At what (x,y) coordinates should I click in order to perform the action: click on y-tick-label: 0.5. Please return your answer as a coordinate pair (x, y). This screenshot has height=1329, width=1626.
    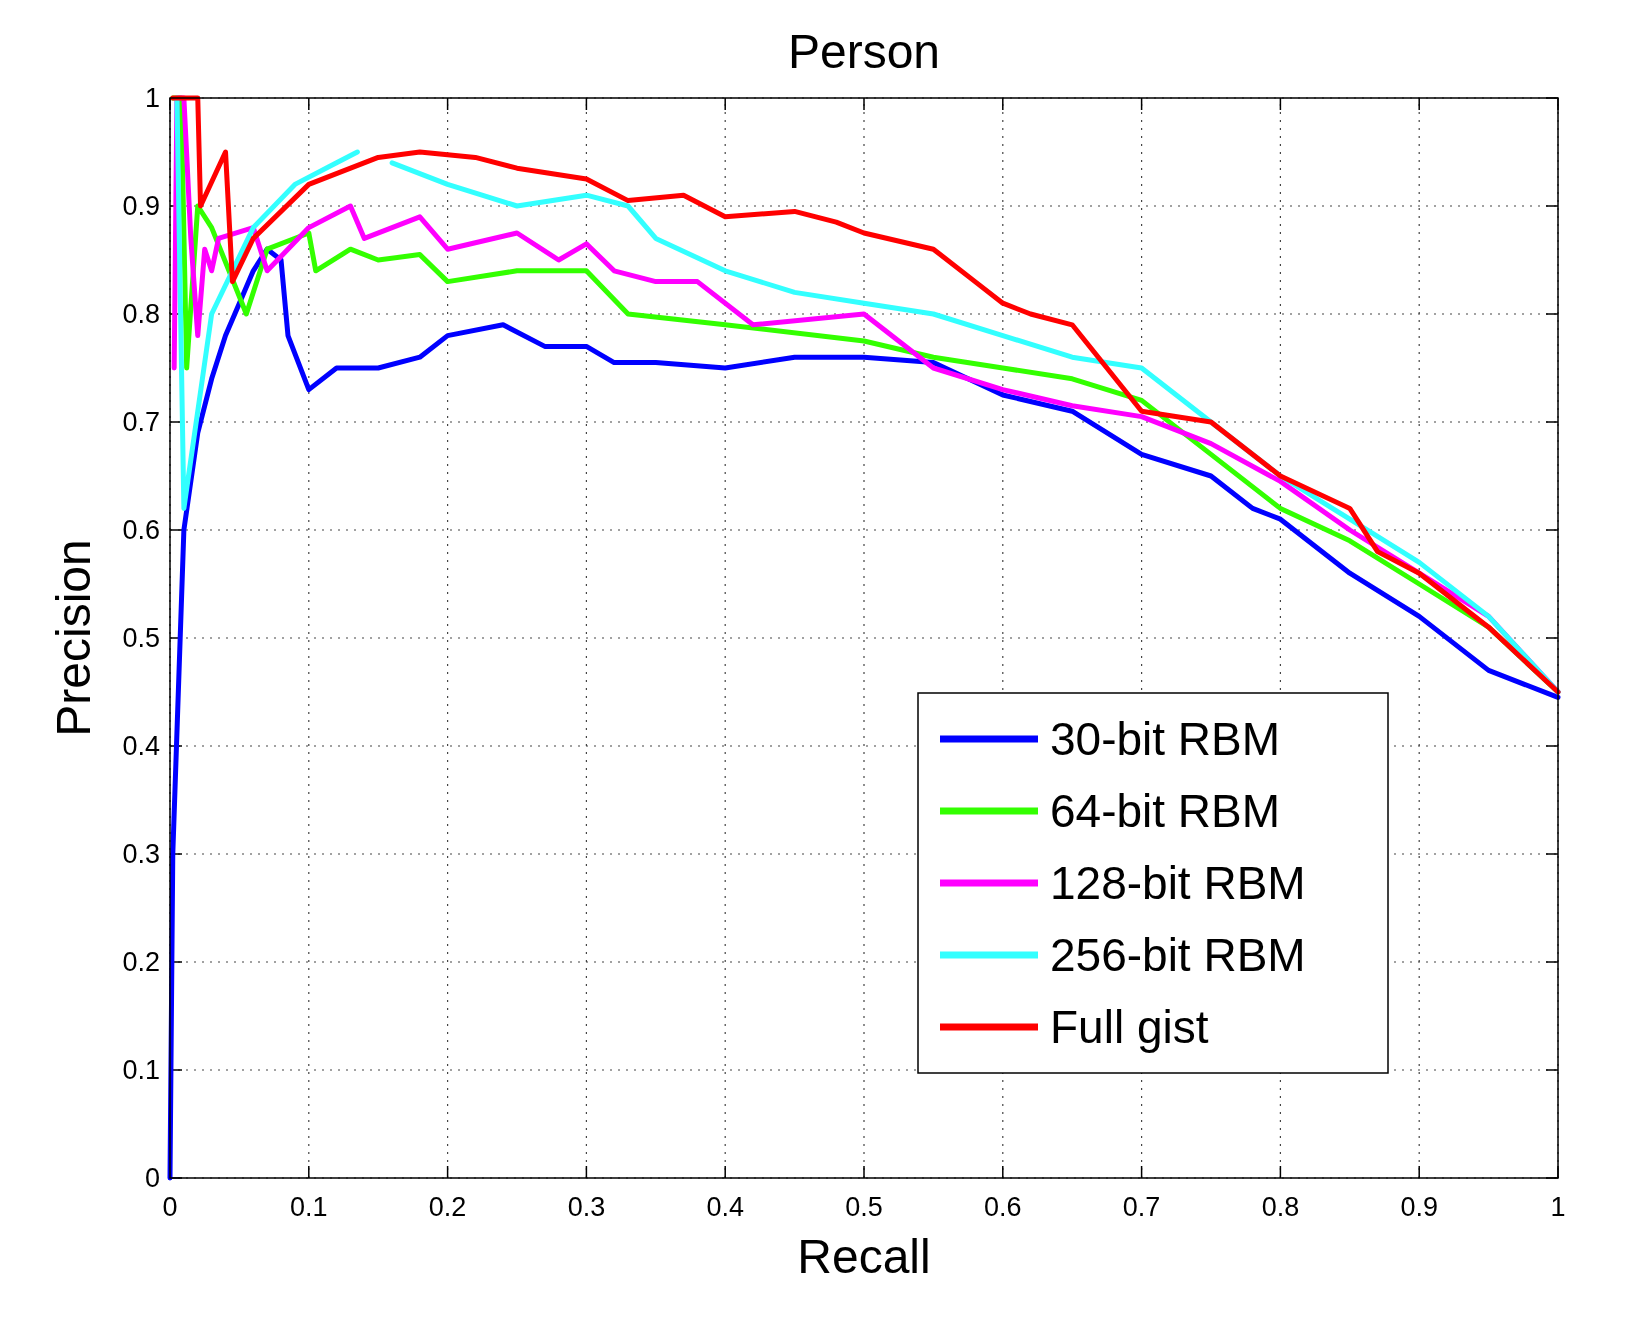
    Looking at the image, I should click on (141, 638).